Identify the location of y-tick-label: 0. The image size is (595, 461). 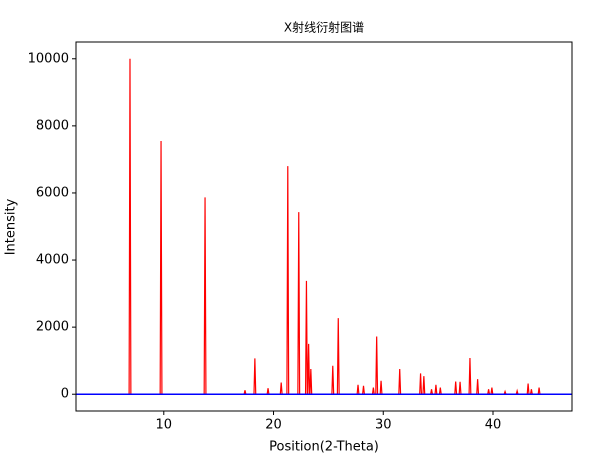
(65, 394).